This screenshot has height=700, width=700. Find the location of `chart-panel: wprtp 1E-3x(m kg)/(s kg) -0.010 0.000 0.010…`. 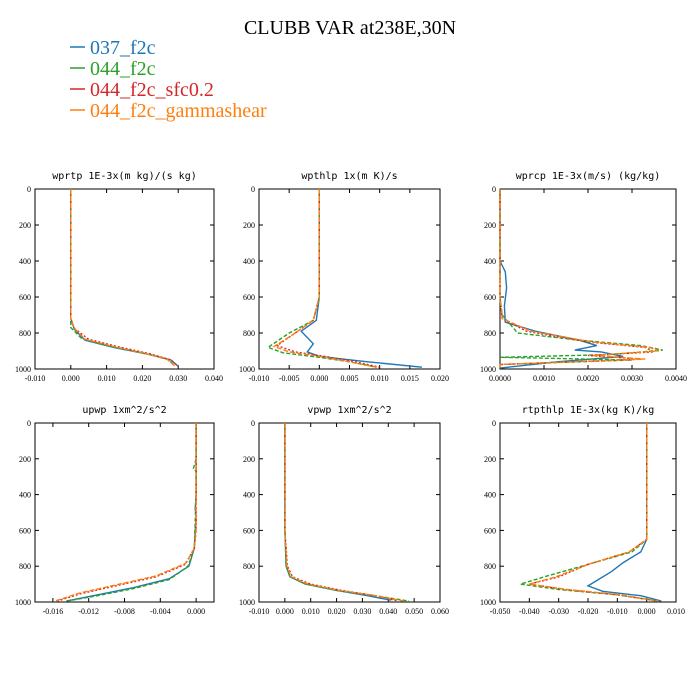

chart-panel: wprtp 1E-3x(m kg)/(s kg) -0.010 0.000 0.010… is located at coordinates (119, 277).